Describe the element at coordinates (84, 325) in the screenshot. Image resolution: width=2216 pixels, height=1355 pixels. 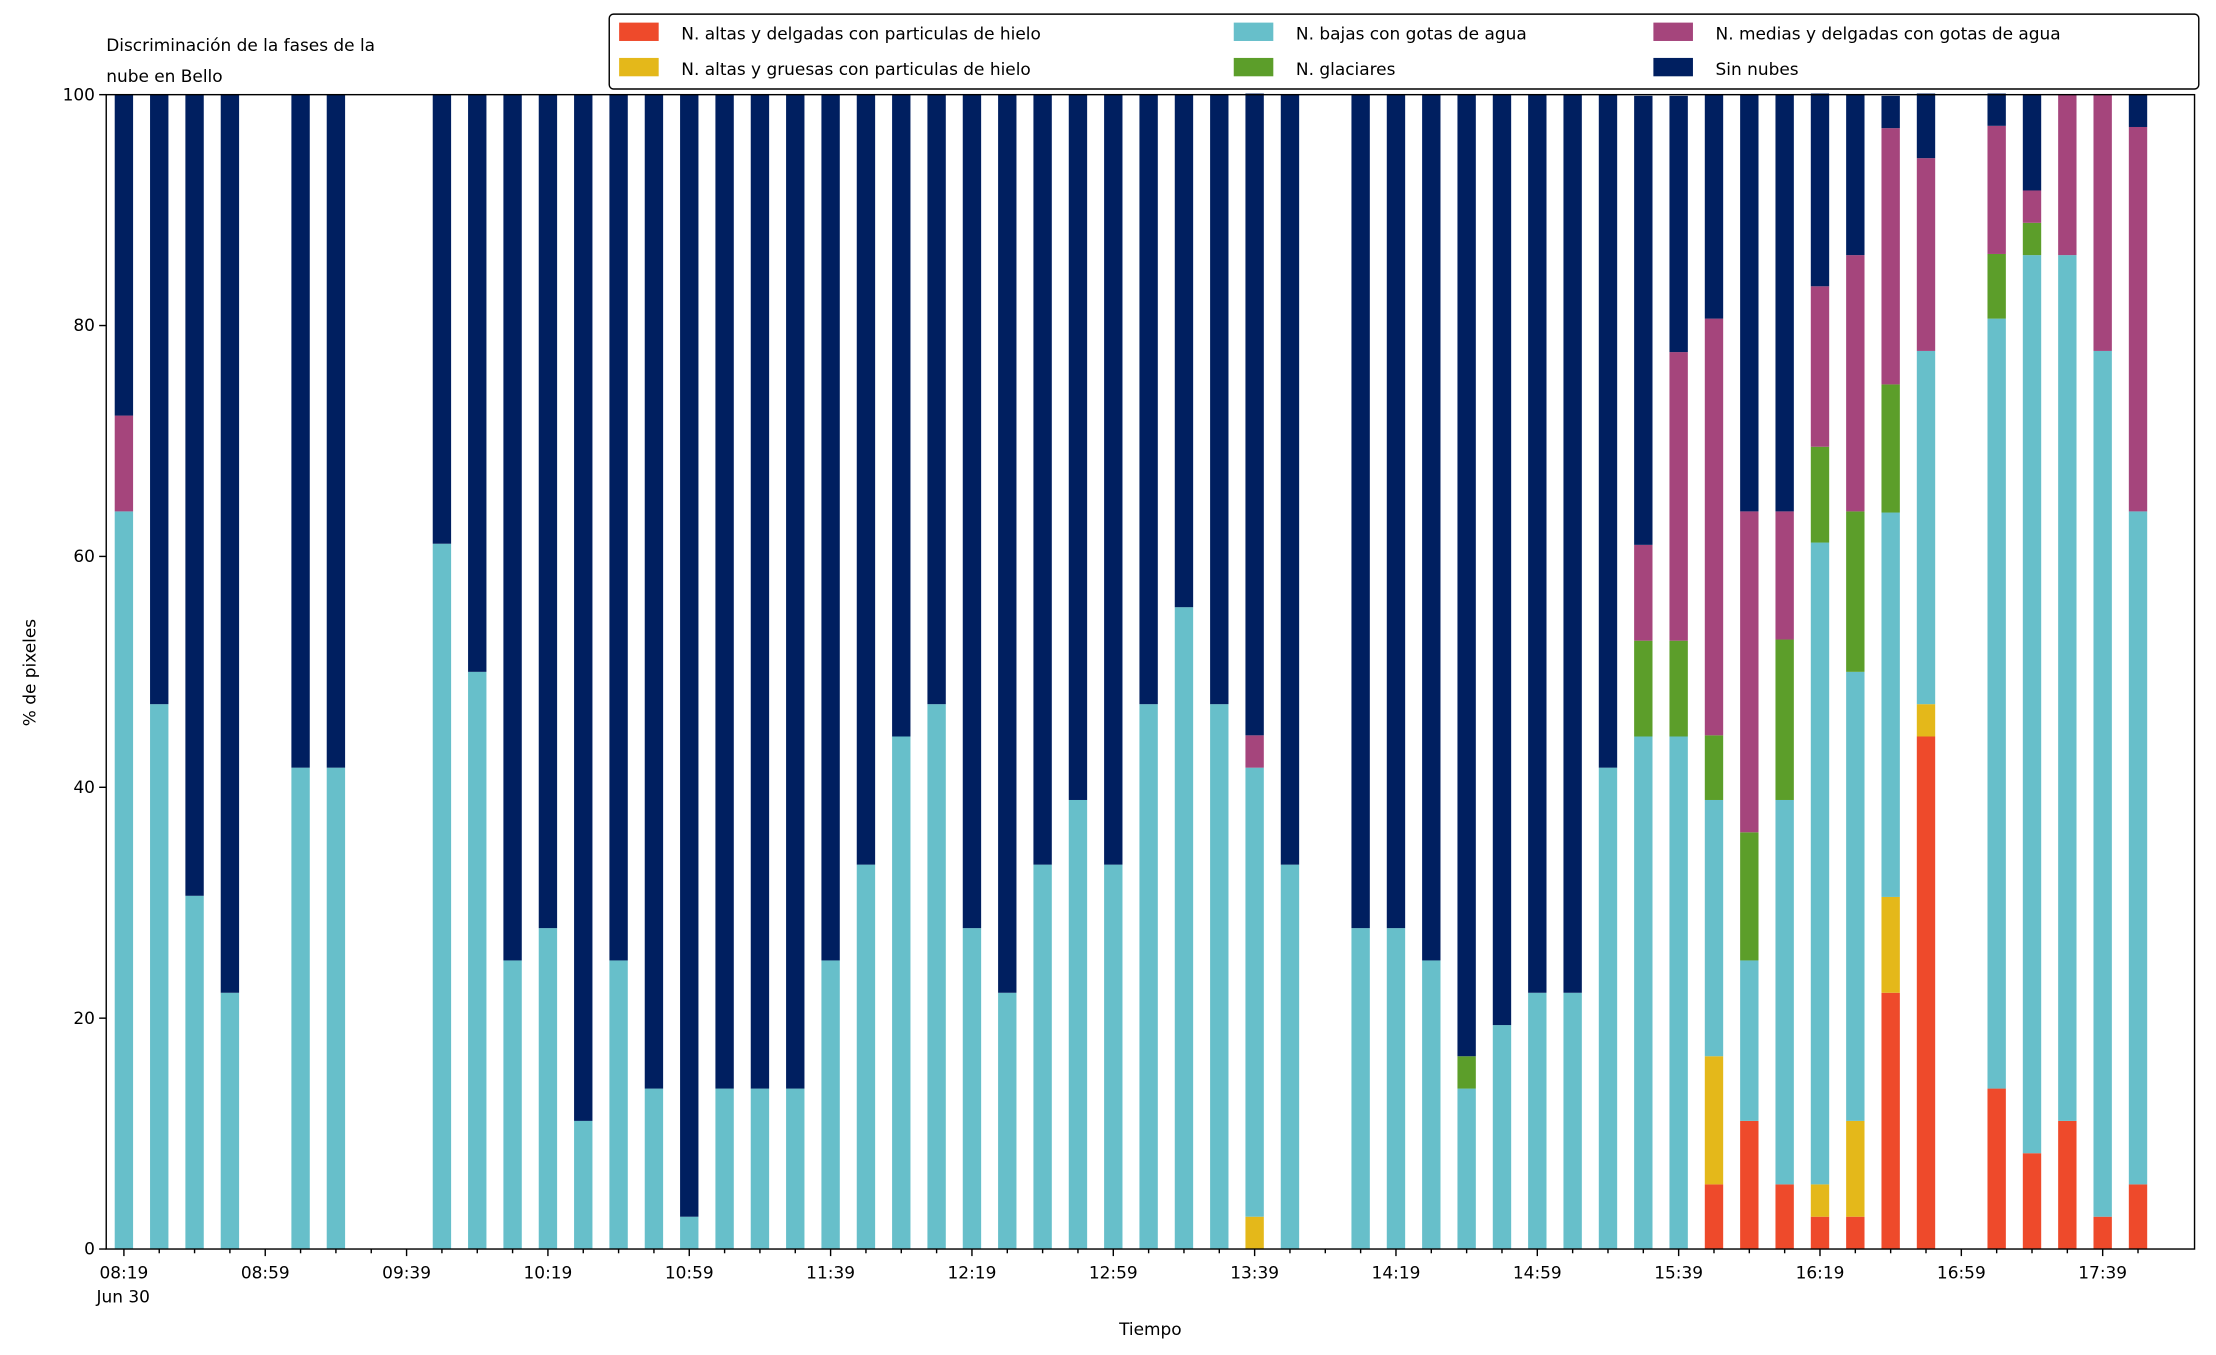
I see `y-tick-label: 80` at that location.